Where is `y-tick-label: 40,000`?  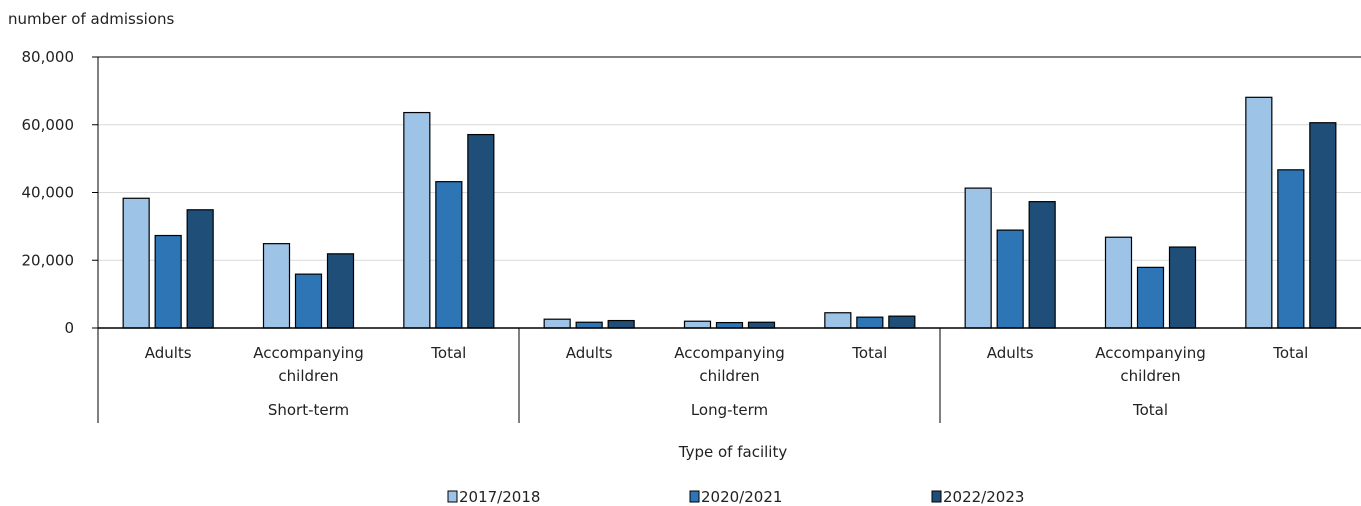
y-tick-label: 40,000 is located at coordinates (48, 193).